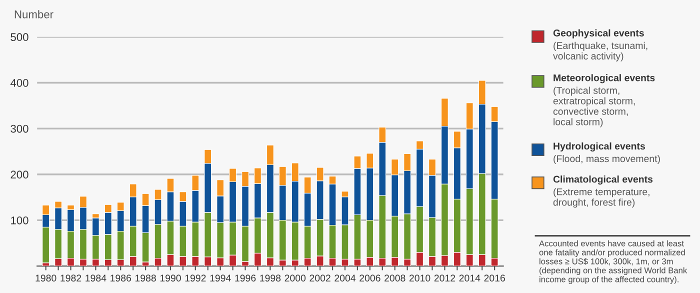  Describe the element at coordinates (19, 128) in the screenshot. I see `y-tick-label: 300` at that location.